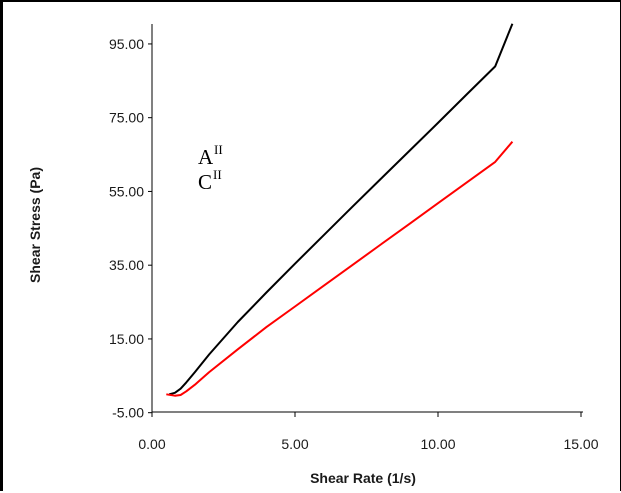 The height and width of the screenshot is (493, 621). I want to click on annotation-c-base: C, so click(205, 182).